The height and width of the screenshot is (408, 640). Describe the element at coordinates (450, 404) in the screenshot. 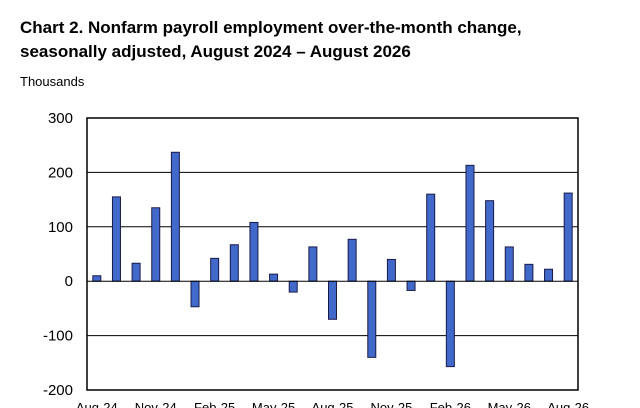

I see `x-tick-label: Feb-26` at that location.